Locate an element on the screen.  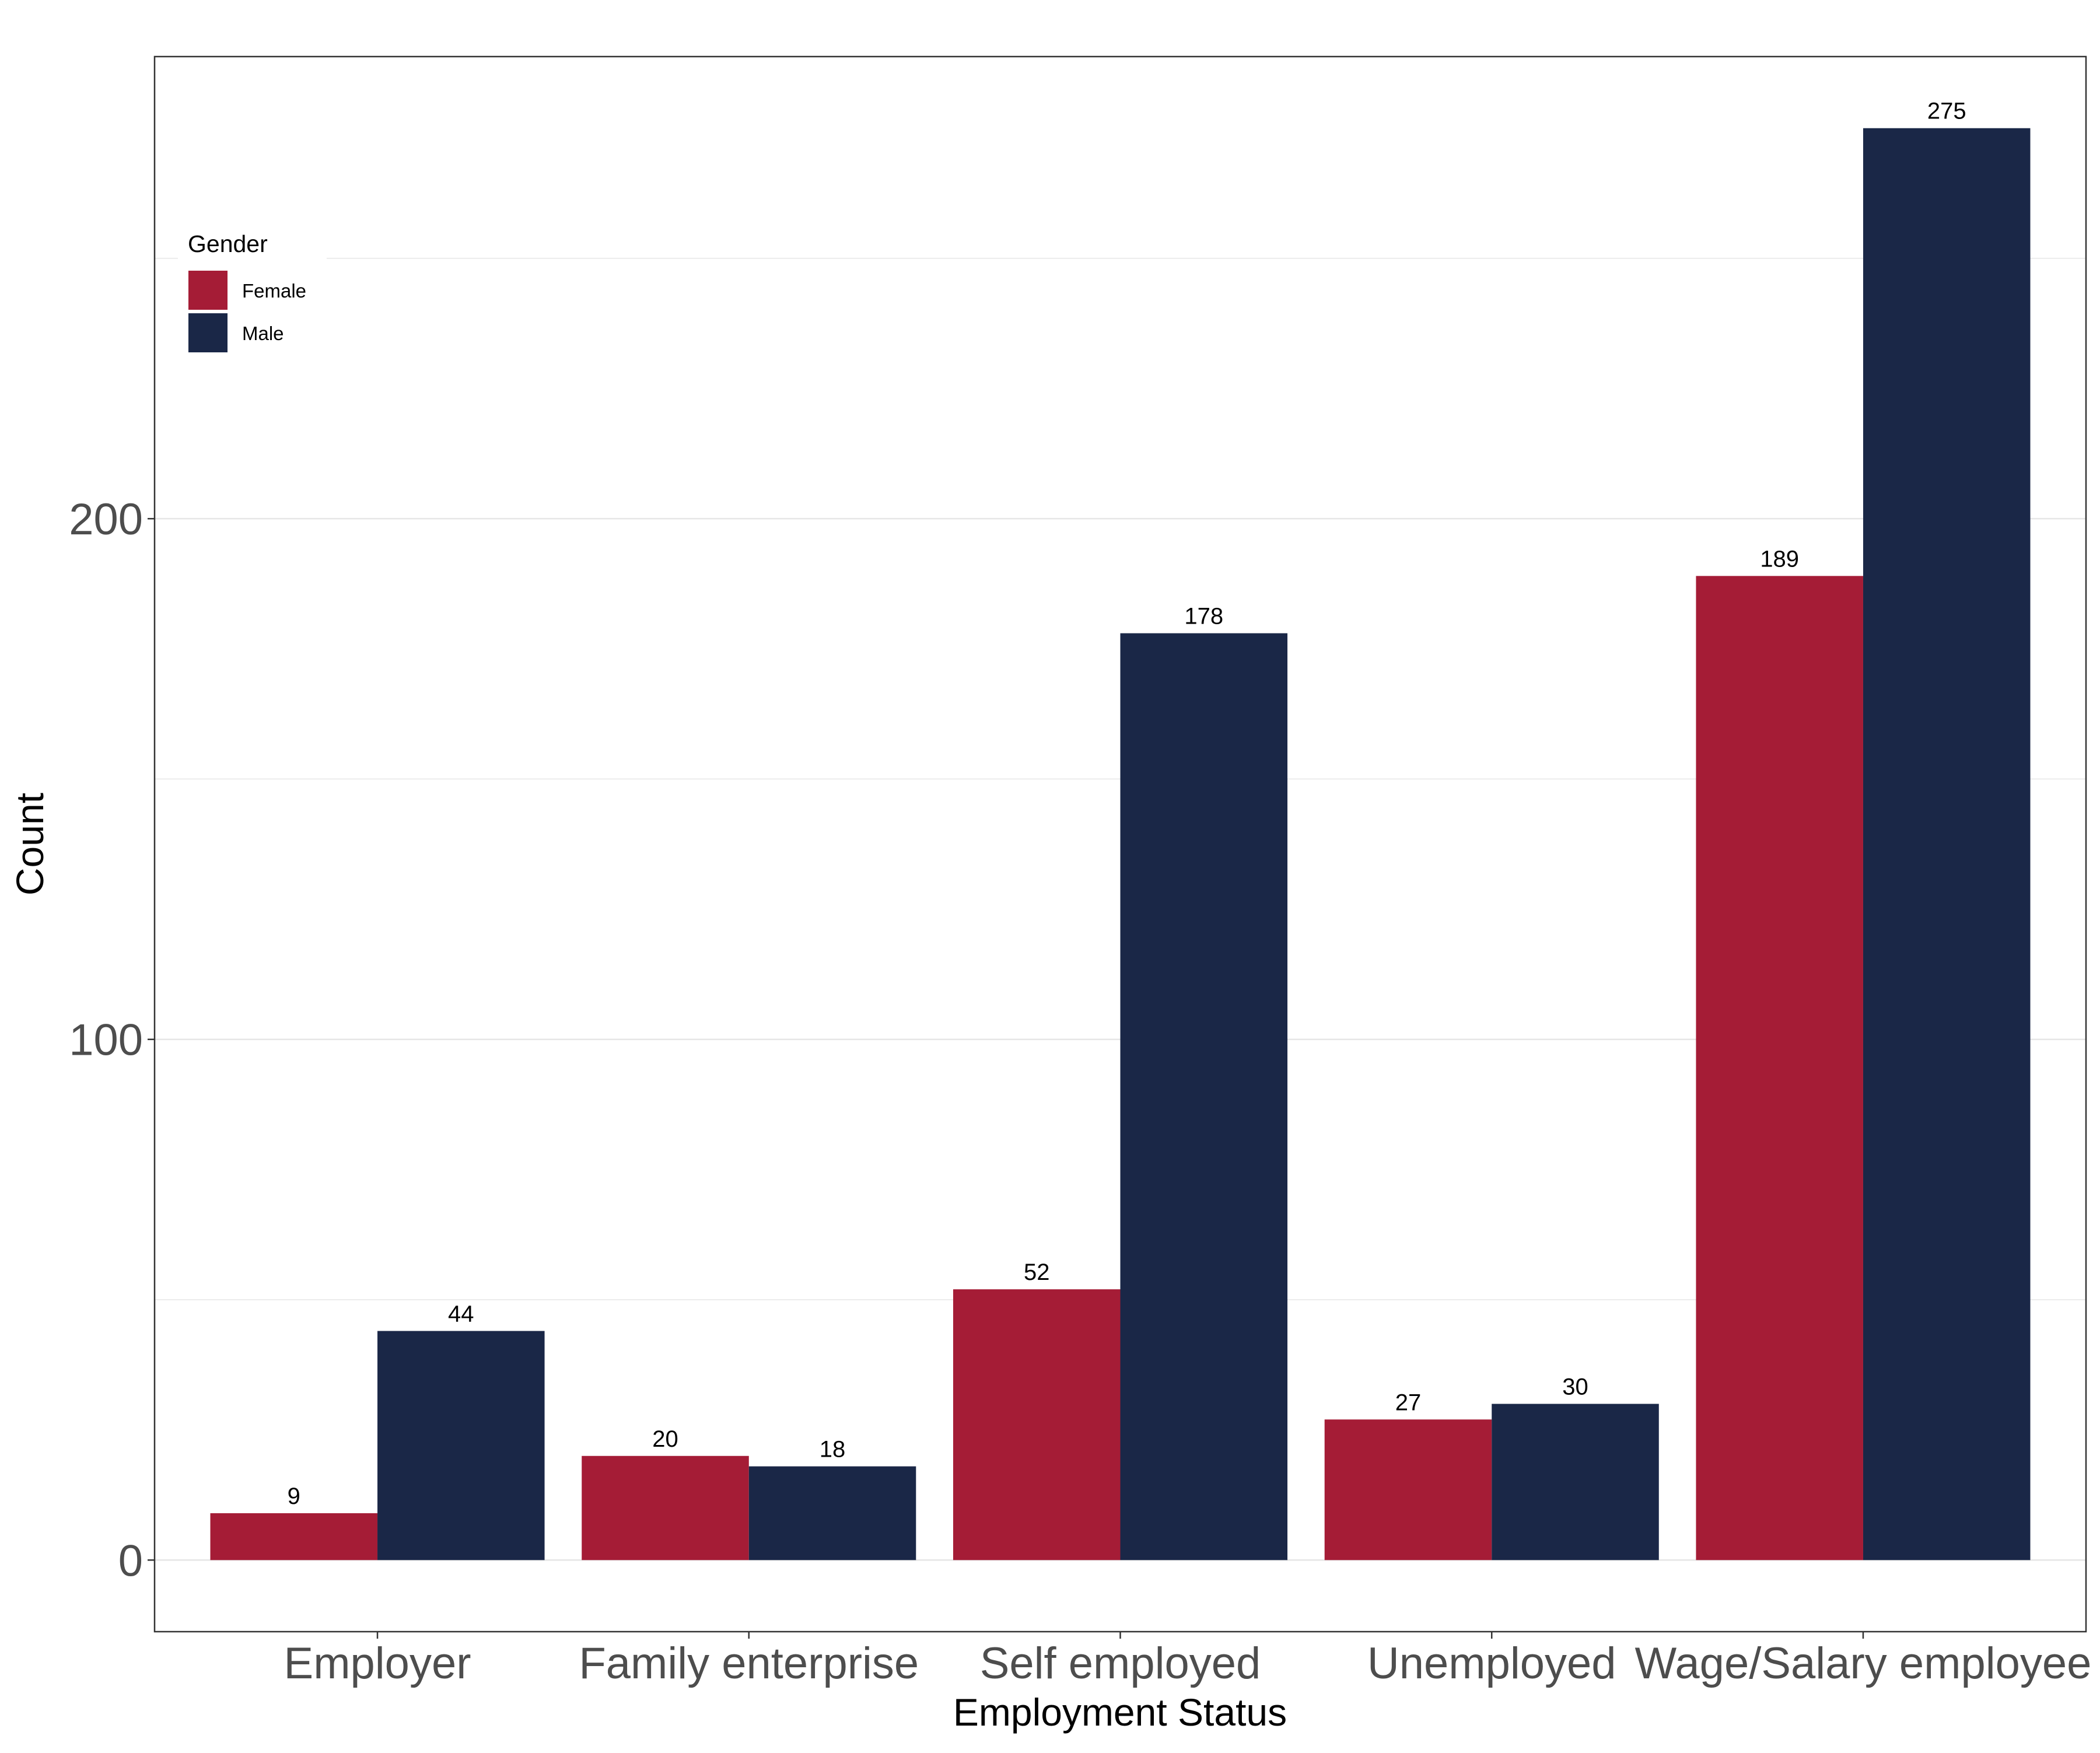
legend-label-female: Female is located at coordinates (274, 291).